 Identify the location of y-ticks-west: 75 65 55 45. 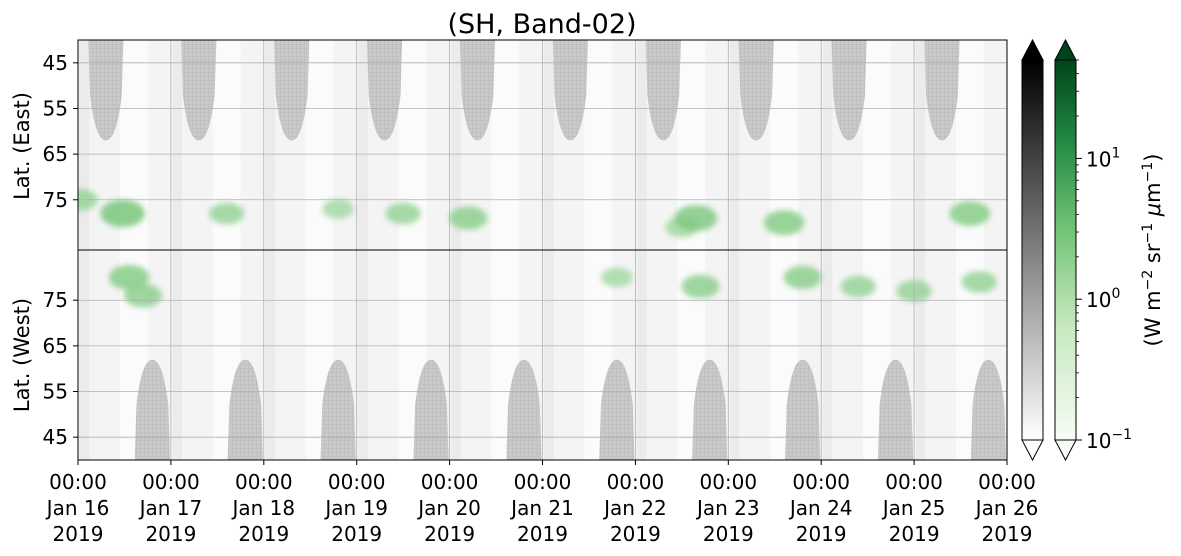
(60, 368).